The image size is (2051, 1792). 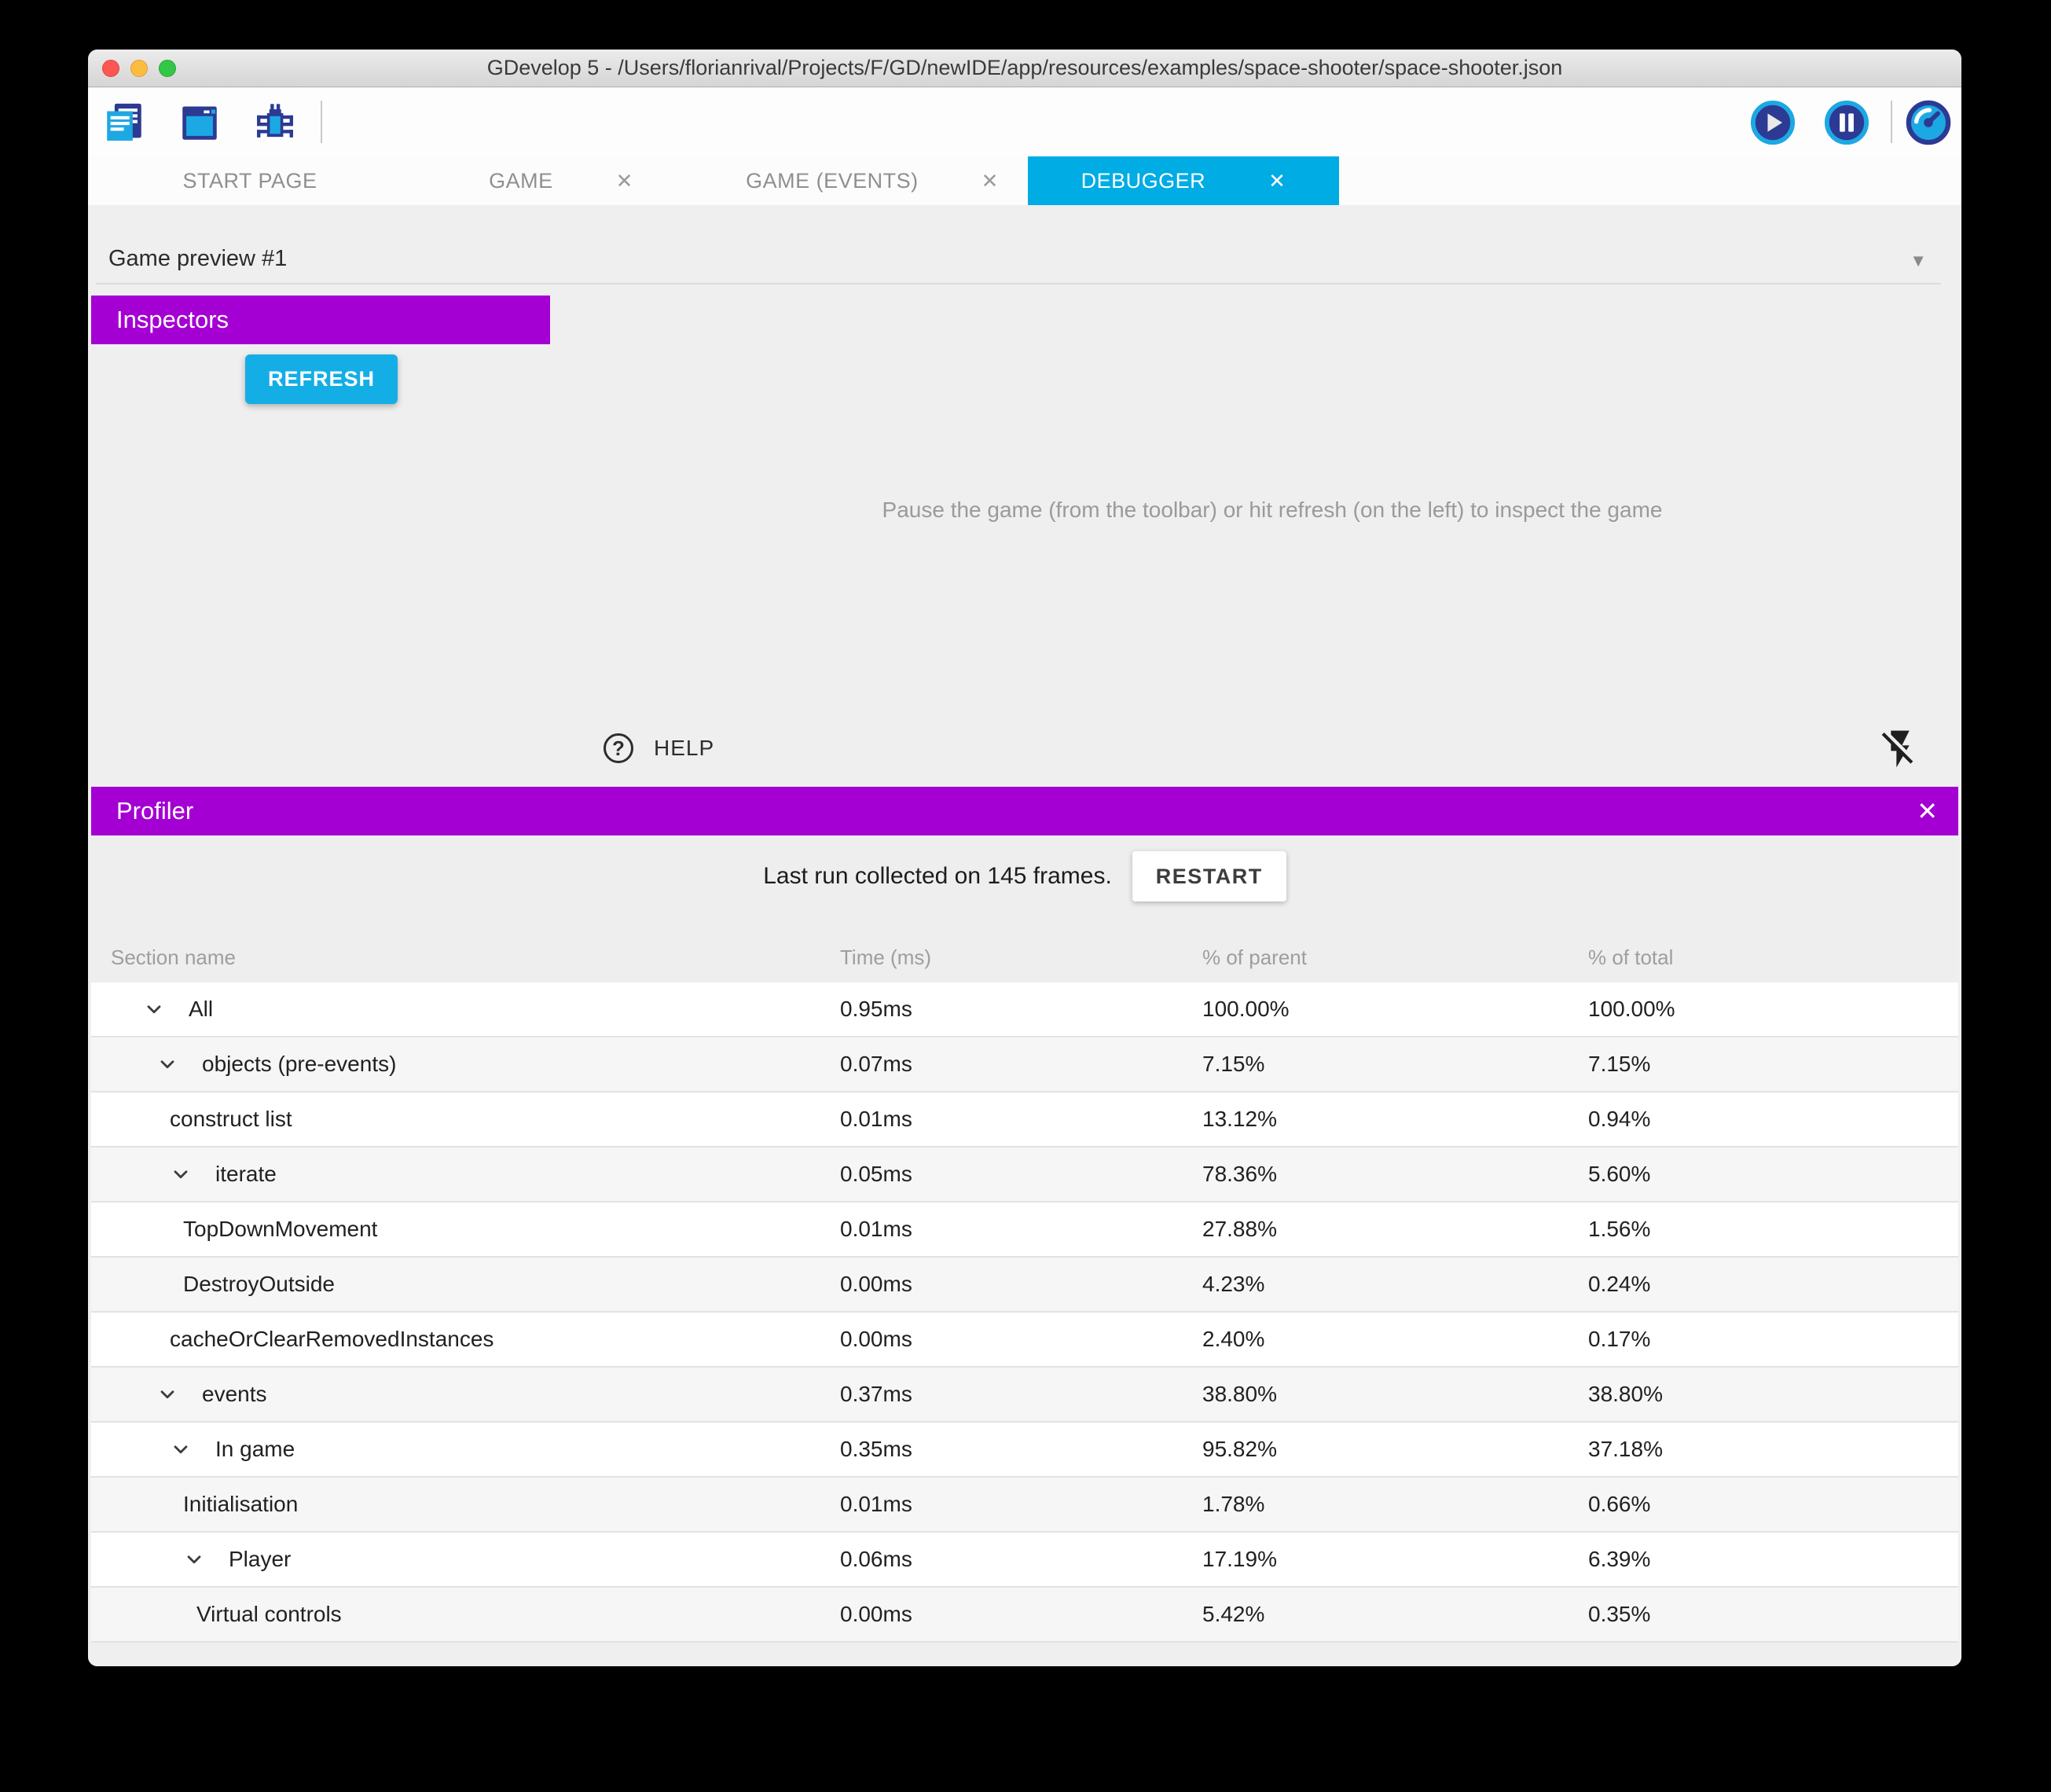 I want to click on table-row: Initialisation 0.01ms 1.78% 0.66%, so click(x=1024, y=1505).